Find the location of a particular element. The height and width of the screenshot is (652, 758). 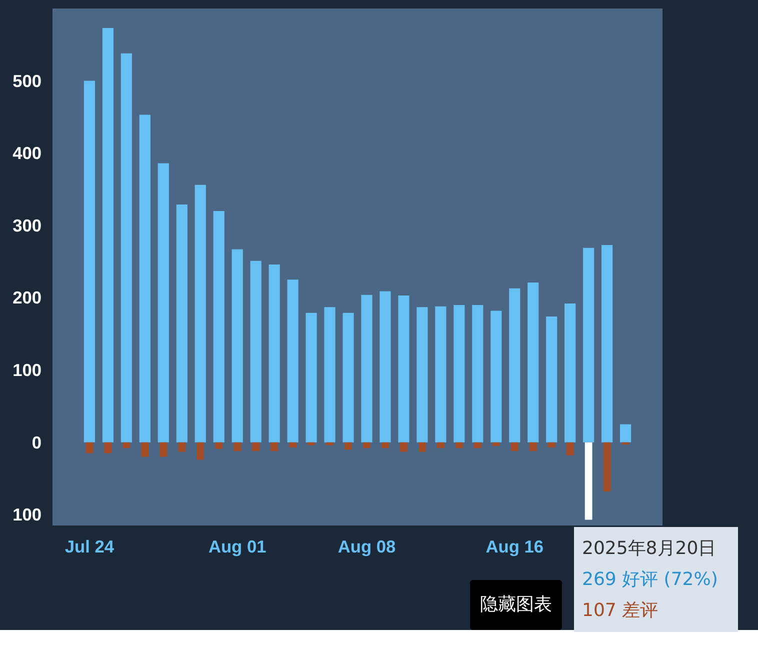

y-tick-label: 400 is located at coordinates (27, 153).